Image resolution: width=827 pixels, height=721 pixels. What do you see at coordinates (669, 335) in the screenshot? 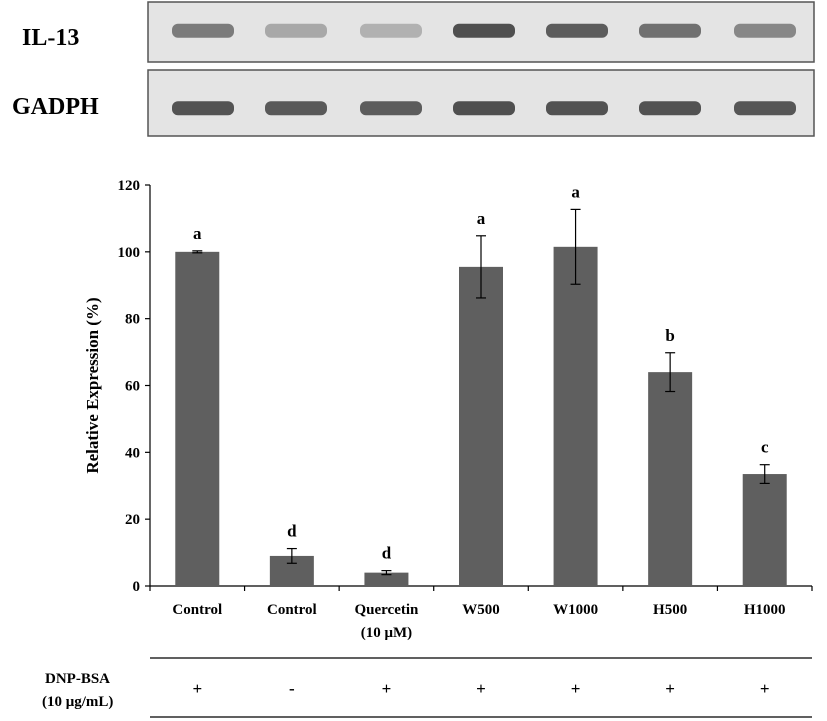
I see `significance-letter: b` at bounding box center [669, 335].